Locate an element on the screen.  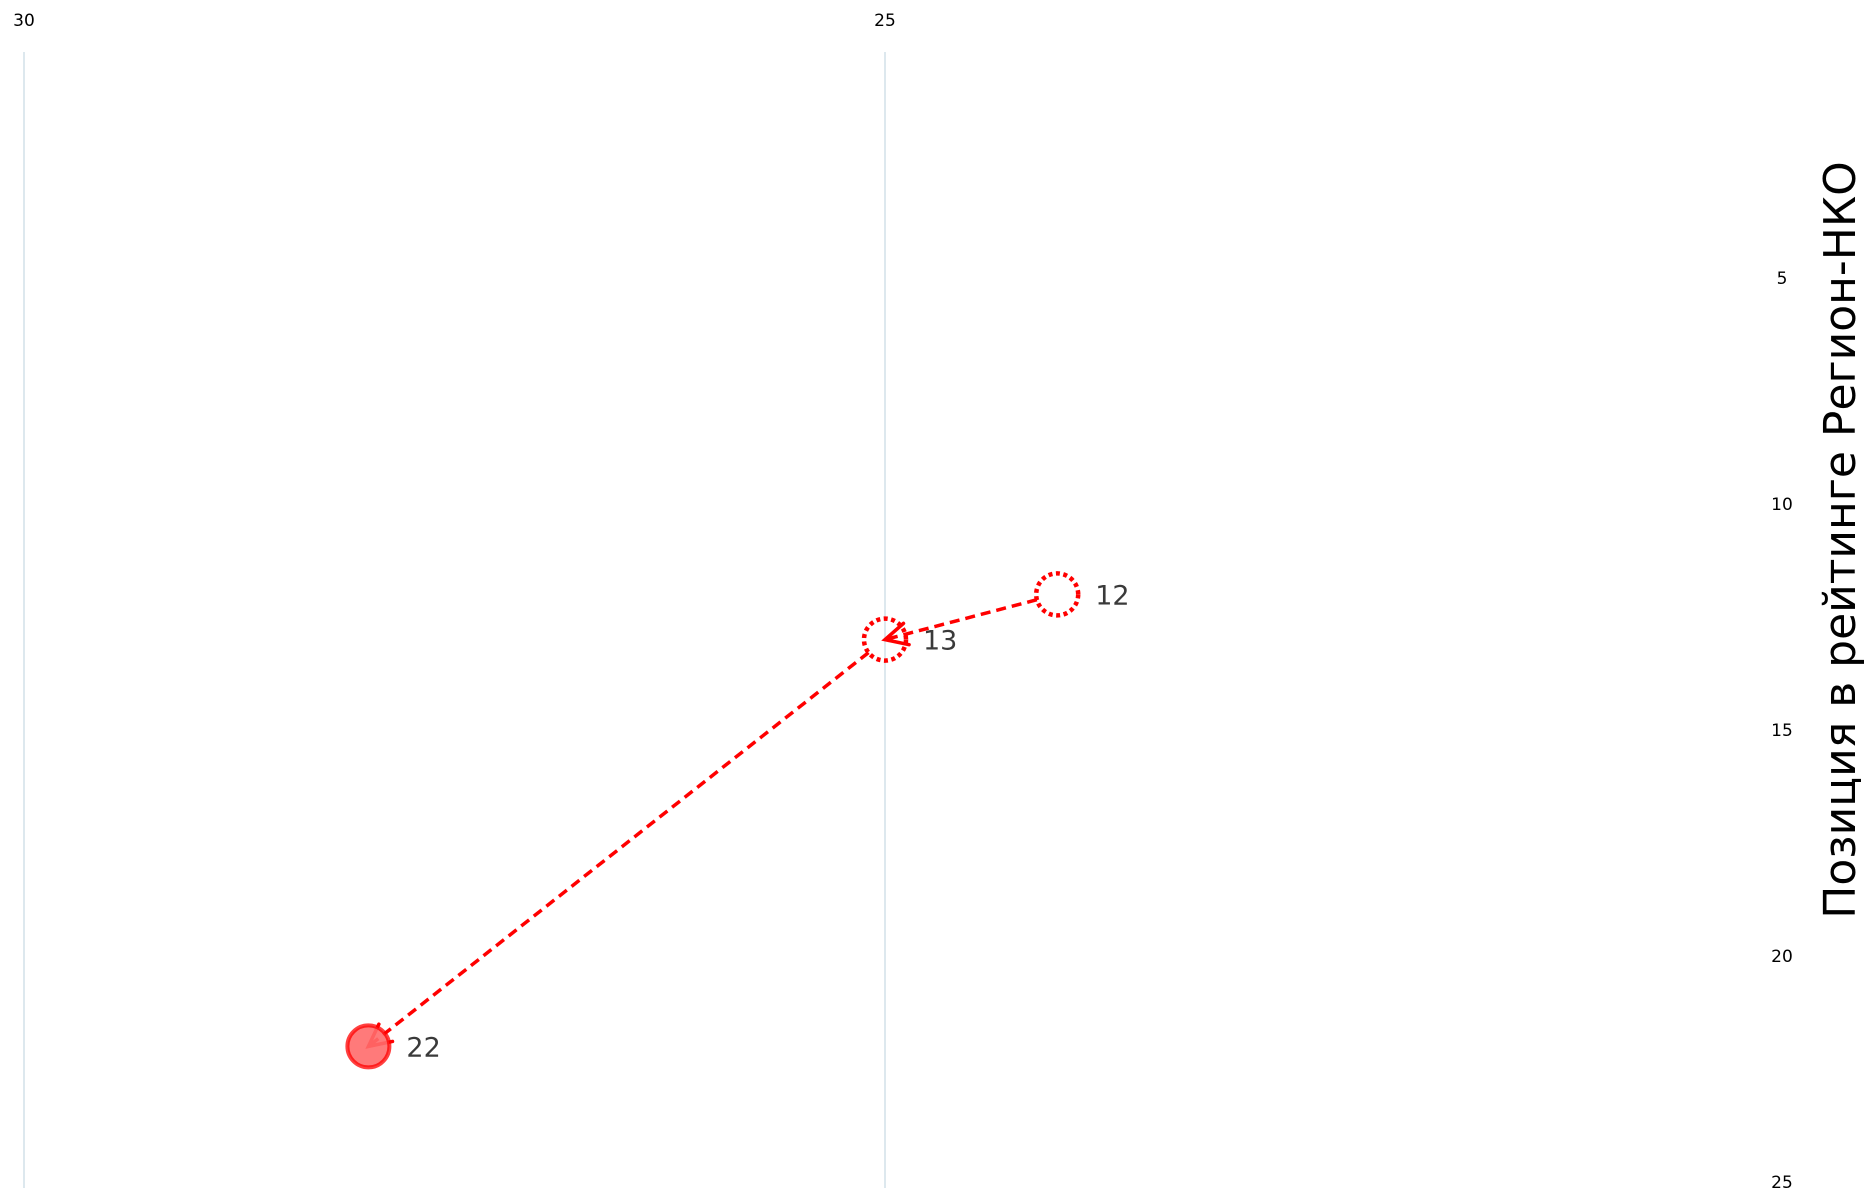
y-axis-title: Позиция в рейтинге Регион-НКО is located at coordinates (1840, 540).